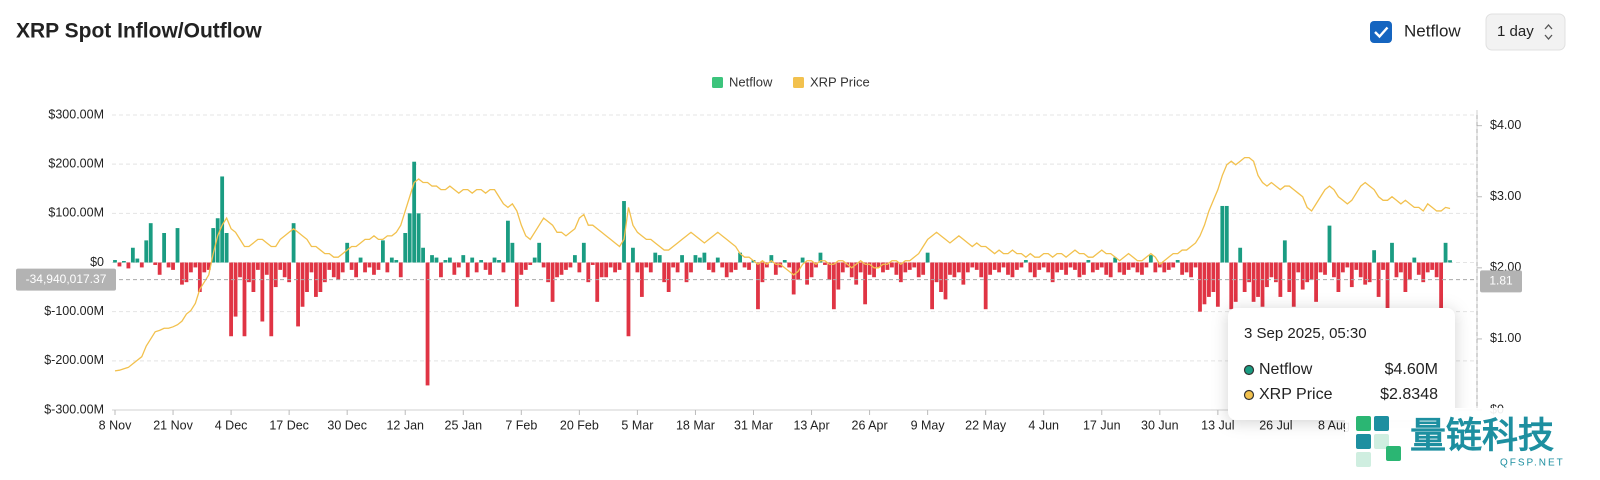  I want to click on select-value: 1 day, so click(1515, 31).